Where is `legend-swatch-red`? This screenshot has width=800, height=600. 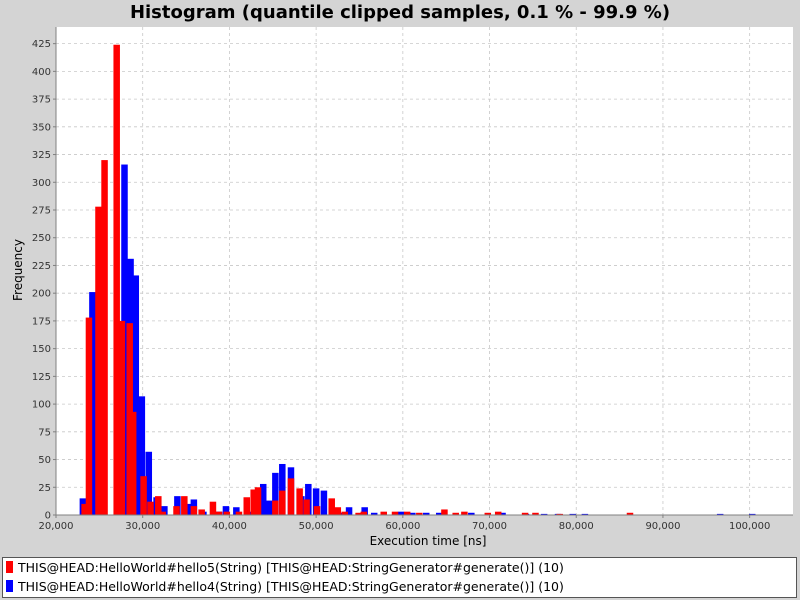 legend-swatch-red is located at coordinates (9, 567).